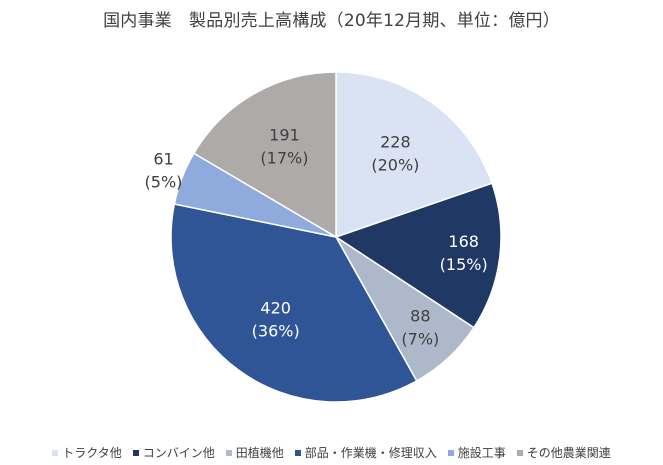 The height and width of the screenshot is (465, 663). What do you see at coordinates (259, 453) in the screenshot?
I see `legend-label: 田植機他` at bounding box center [259, 453].